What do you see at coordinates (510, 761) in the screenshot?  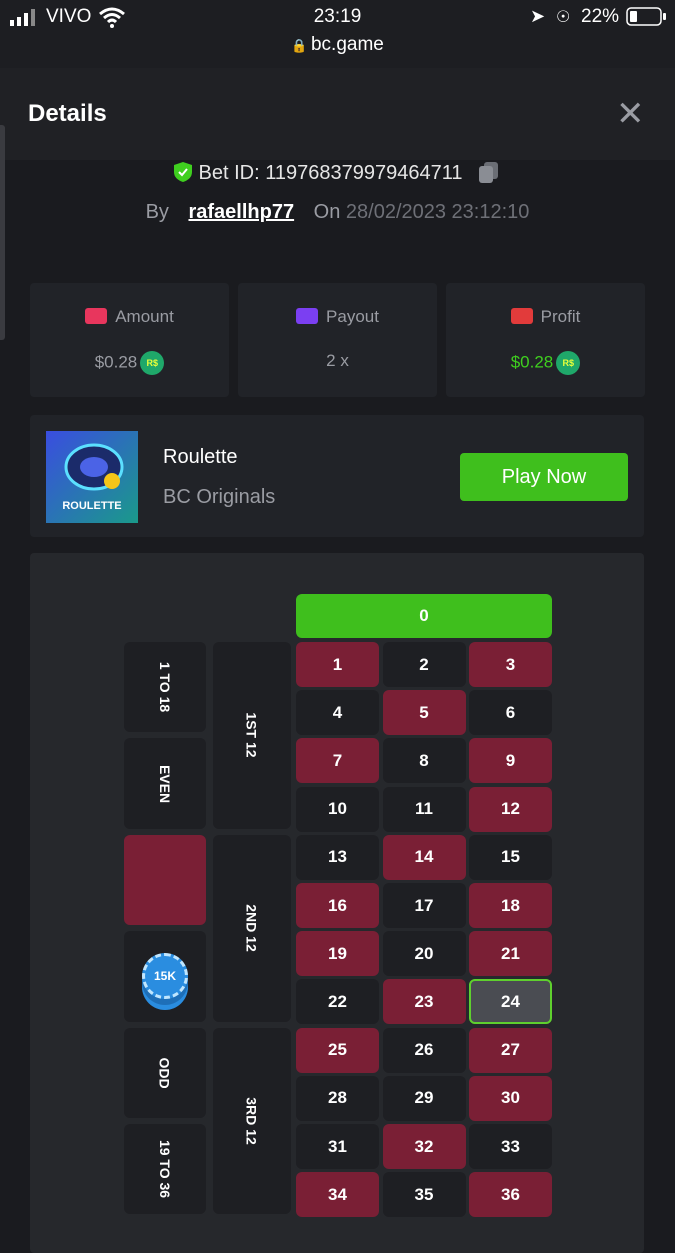 I see `number-cell: 9` at bounding box center [510, 761].